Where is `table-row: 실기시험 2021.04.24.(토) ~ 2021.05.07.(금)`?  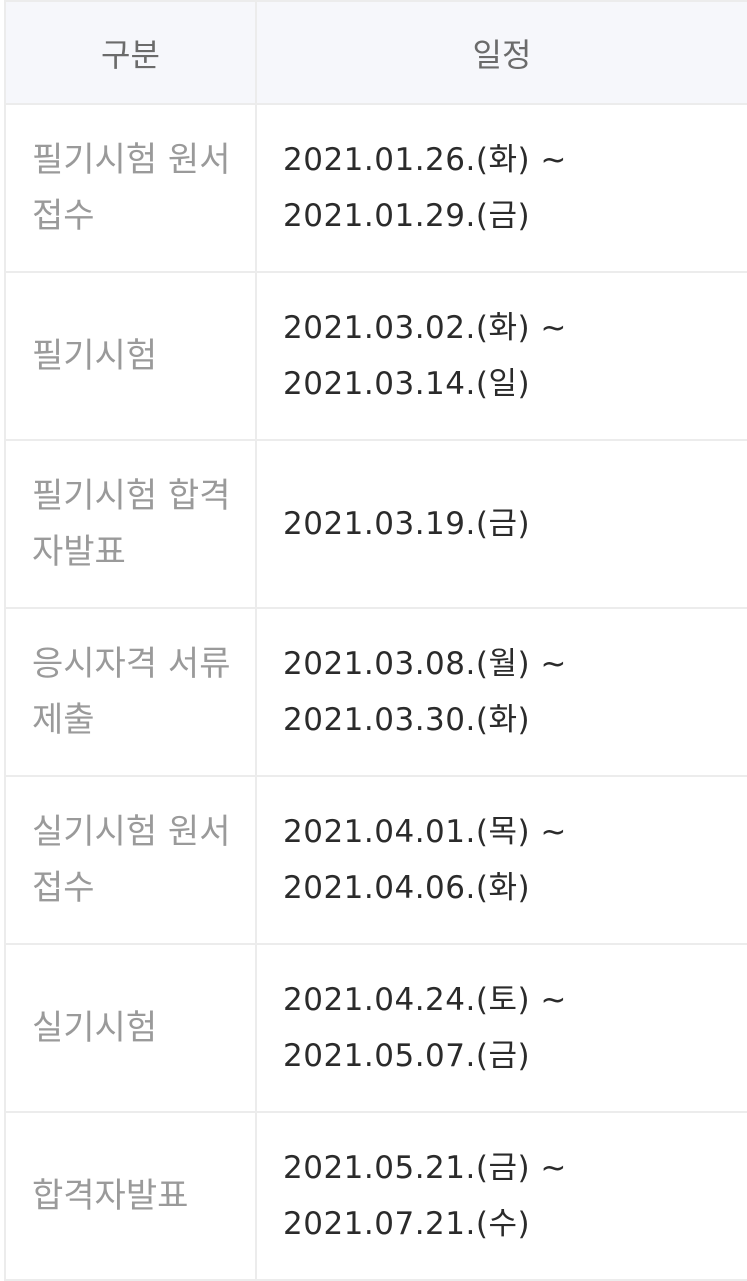
table-row: 실기시험 2021.04.24.(토) ~ 2021.05.07.(금) is located at coordinates (375, 1028).